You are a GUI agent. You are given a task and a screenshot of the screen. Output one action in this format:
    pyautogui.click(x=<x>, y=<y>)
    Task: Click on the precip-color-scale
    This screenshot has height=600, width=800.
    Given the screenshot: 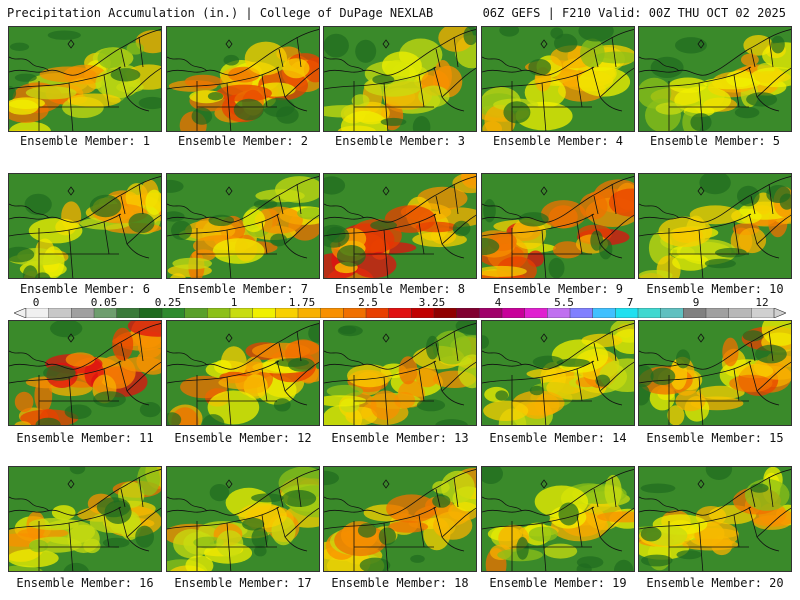 What is the action you would take?
    pyautogui.click(x=400, y=313)
    